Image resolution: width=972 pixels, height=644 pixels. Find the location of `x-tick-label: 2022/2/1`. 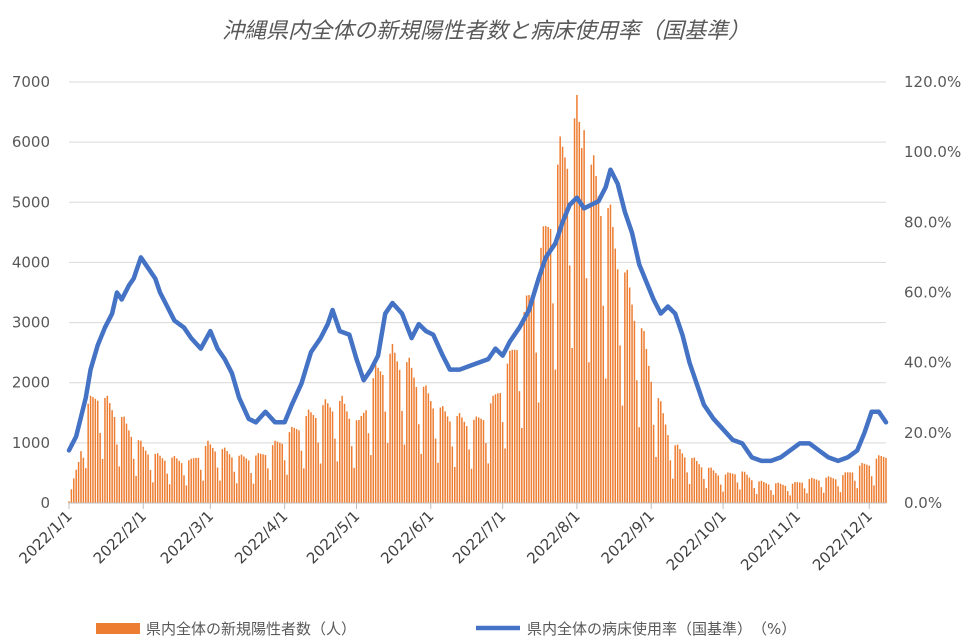

x-tick-label: 2022/2/1 is located at coordinates (120, 537).